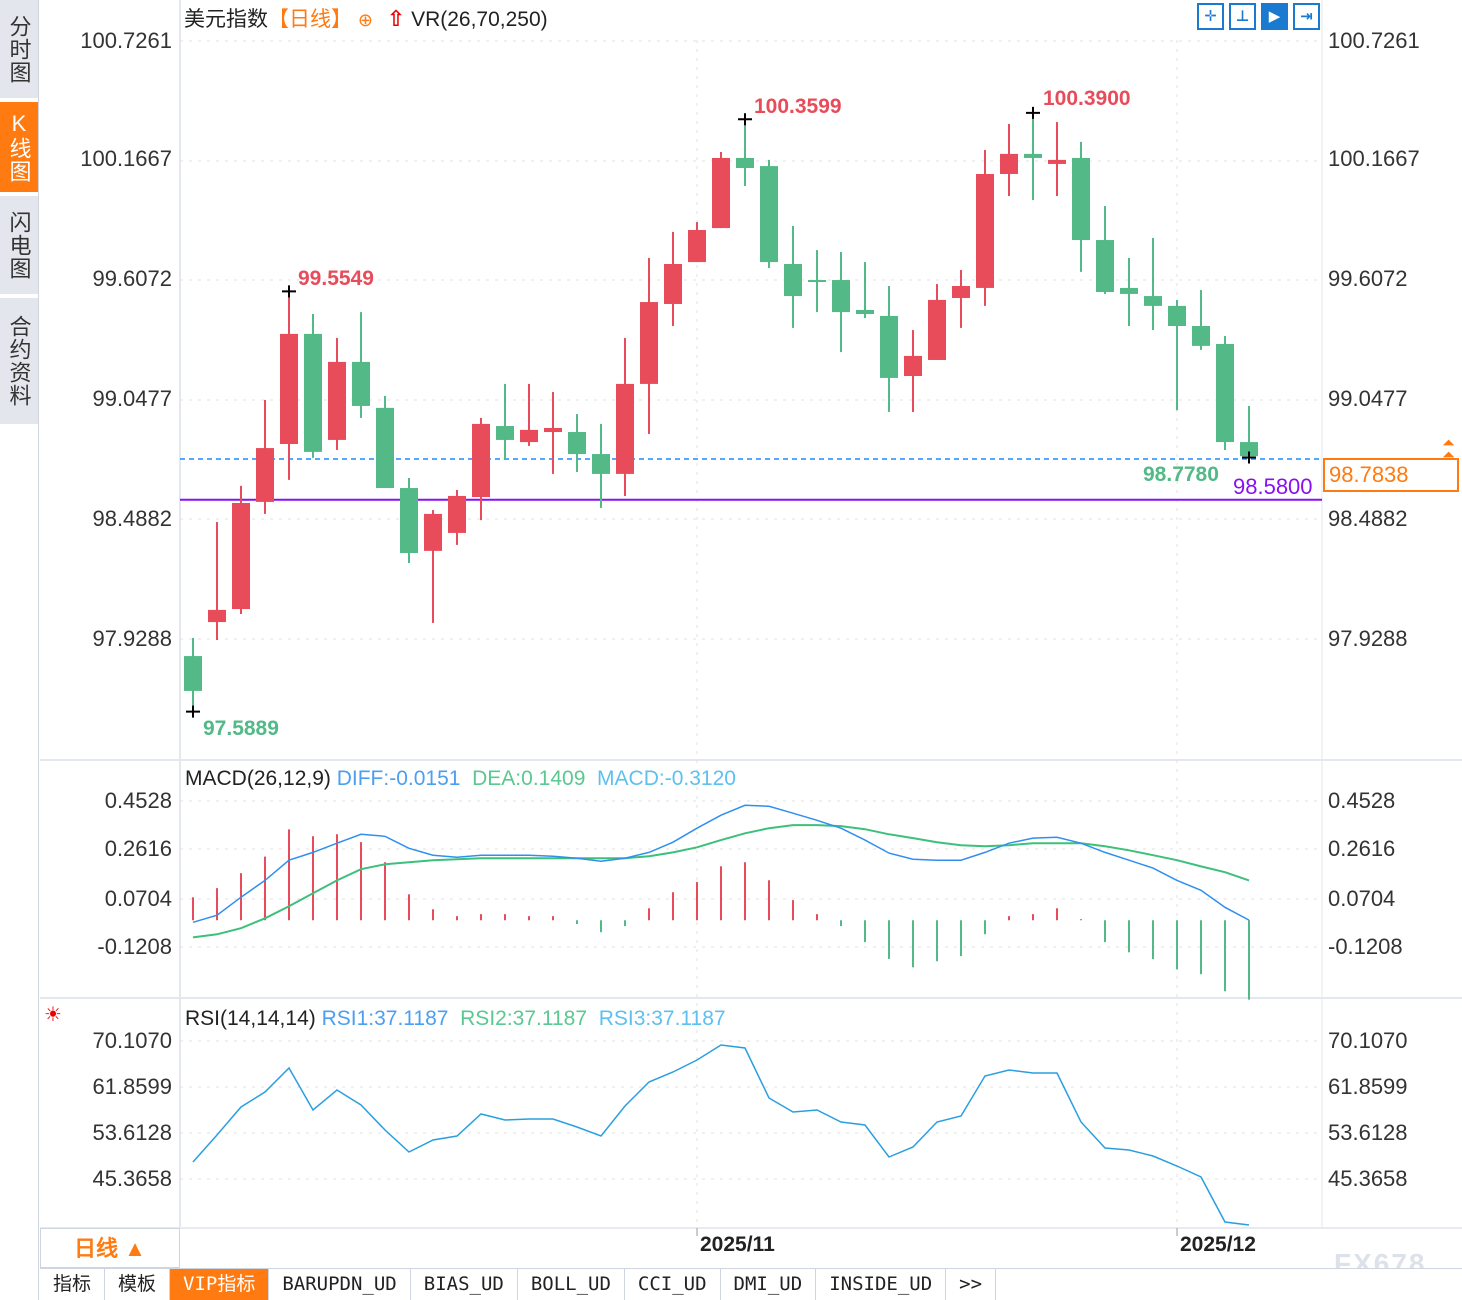  What do you see at coordinates (479, 19) in the screenshot?
I see `indicator-label: VR(26,70,250)` at bounding box center [479, 19].